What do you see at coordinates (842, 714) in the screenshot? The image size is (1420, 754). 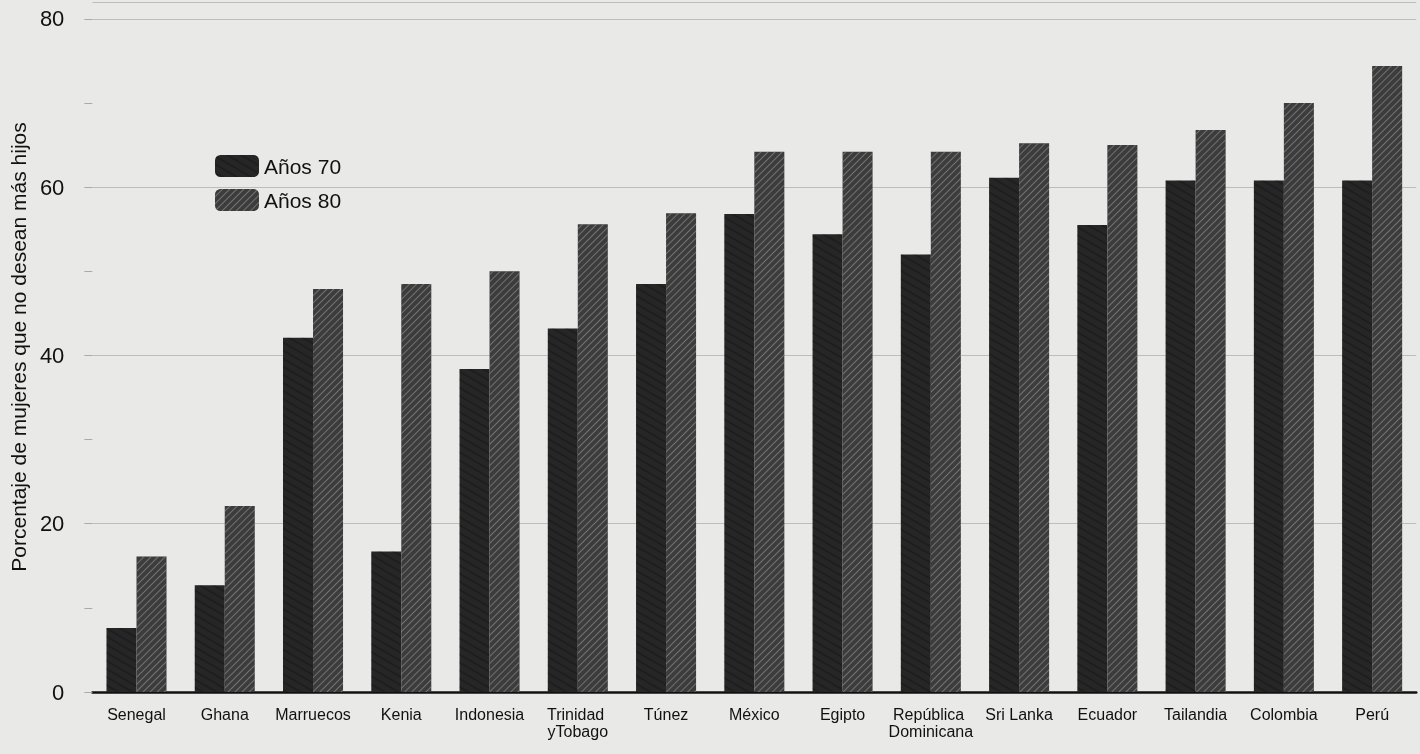 I see `x-tick-label: Egipto` at bounding box center [842, 714].